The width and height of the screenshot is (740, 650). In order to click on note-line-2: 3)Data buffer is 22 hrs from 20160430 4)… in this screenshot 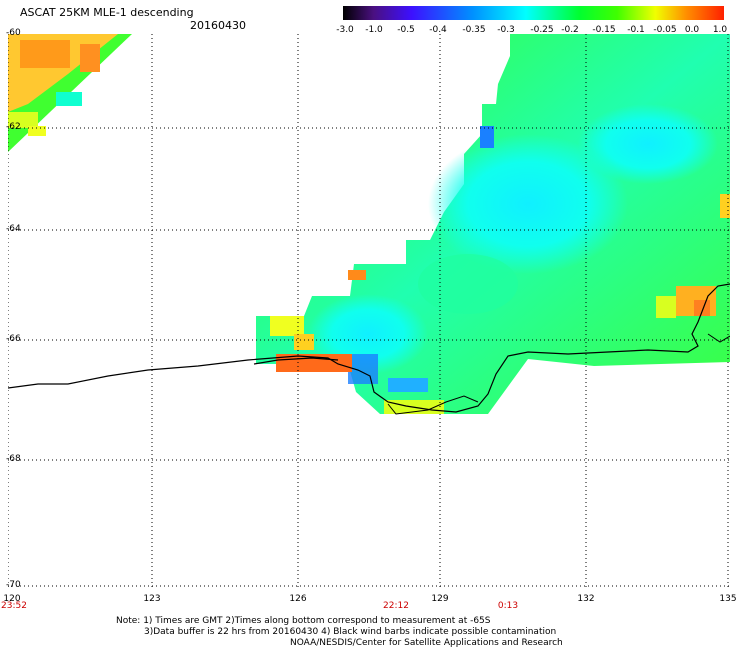, I will do `click(350, 632)`.